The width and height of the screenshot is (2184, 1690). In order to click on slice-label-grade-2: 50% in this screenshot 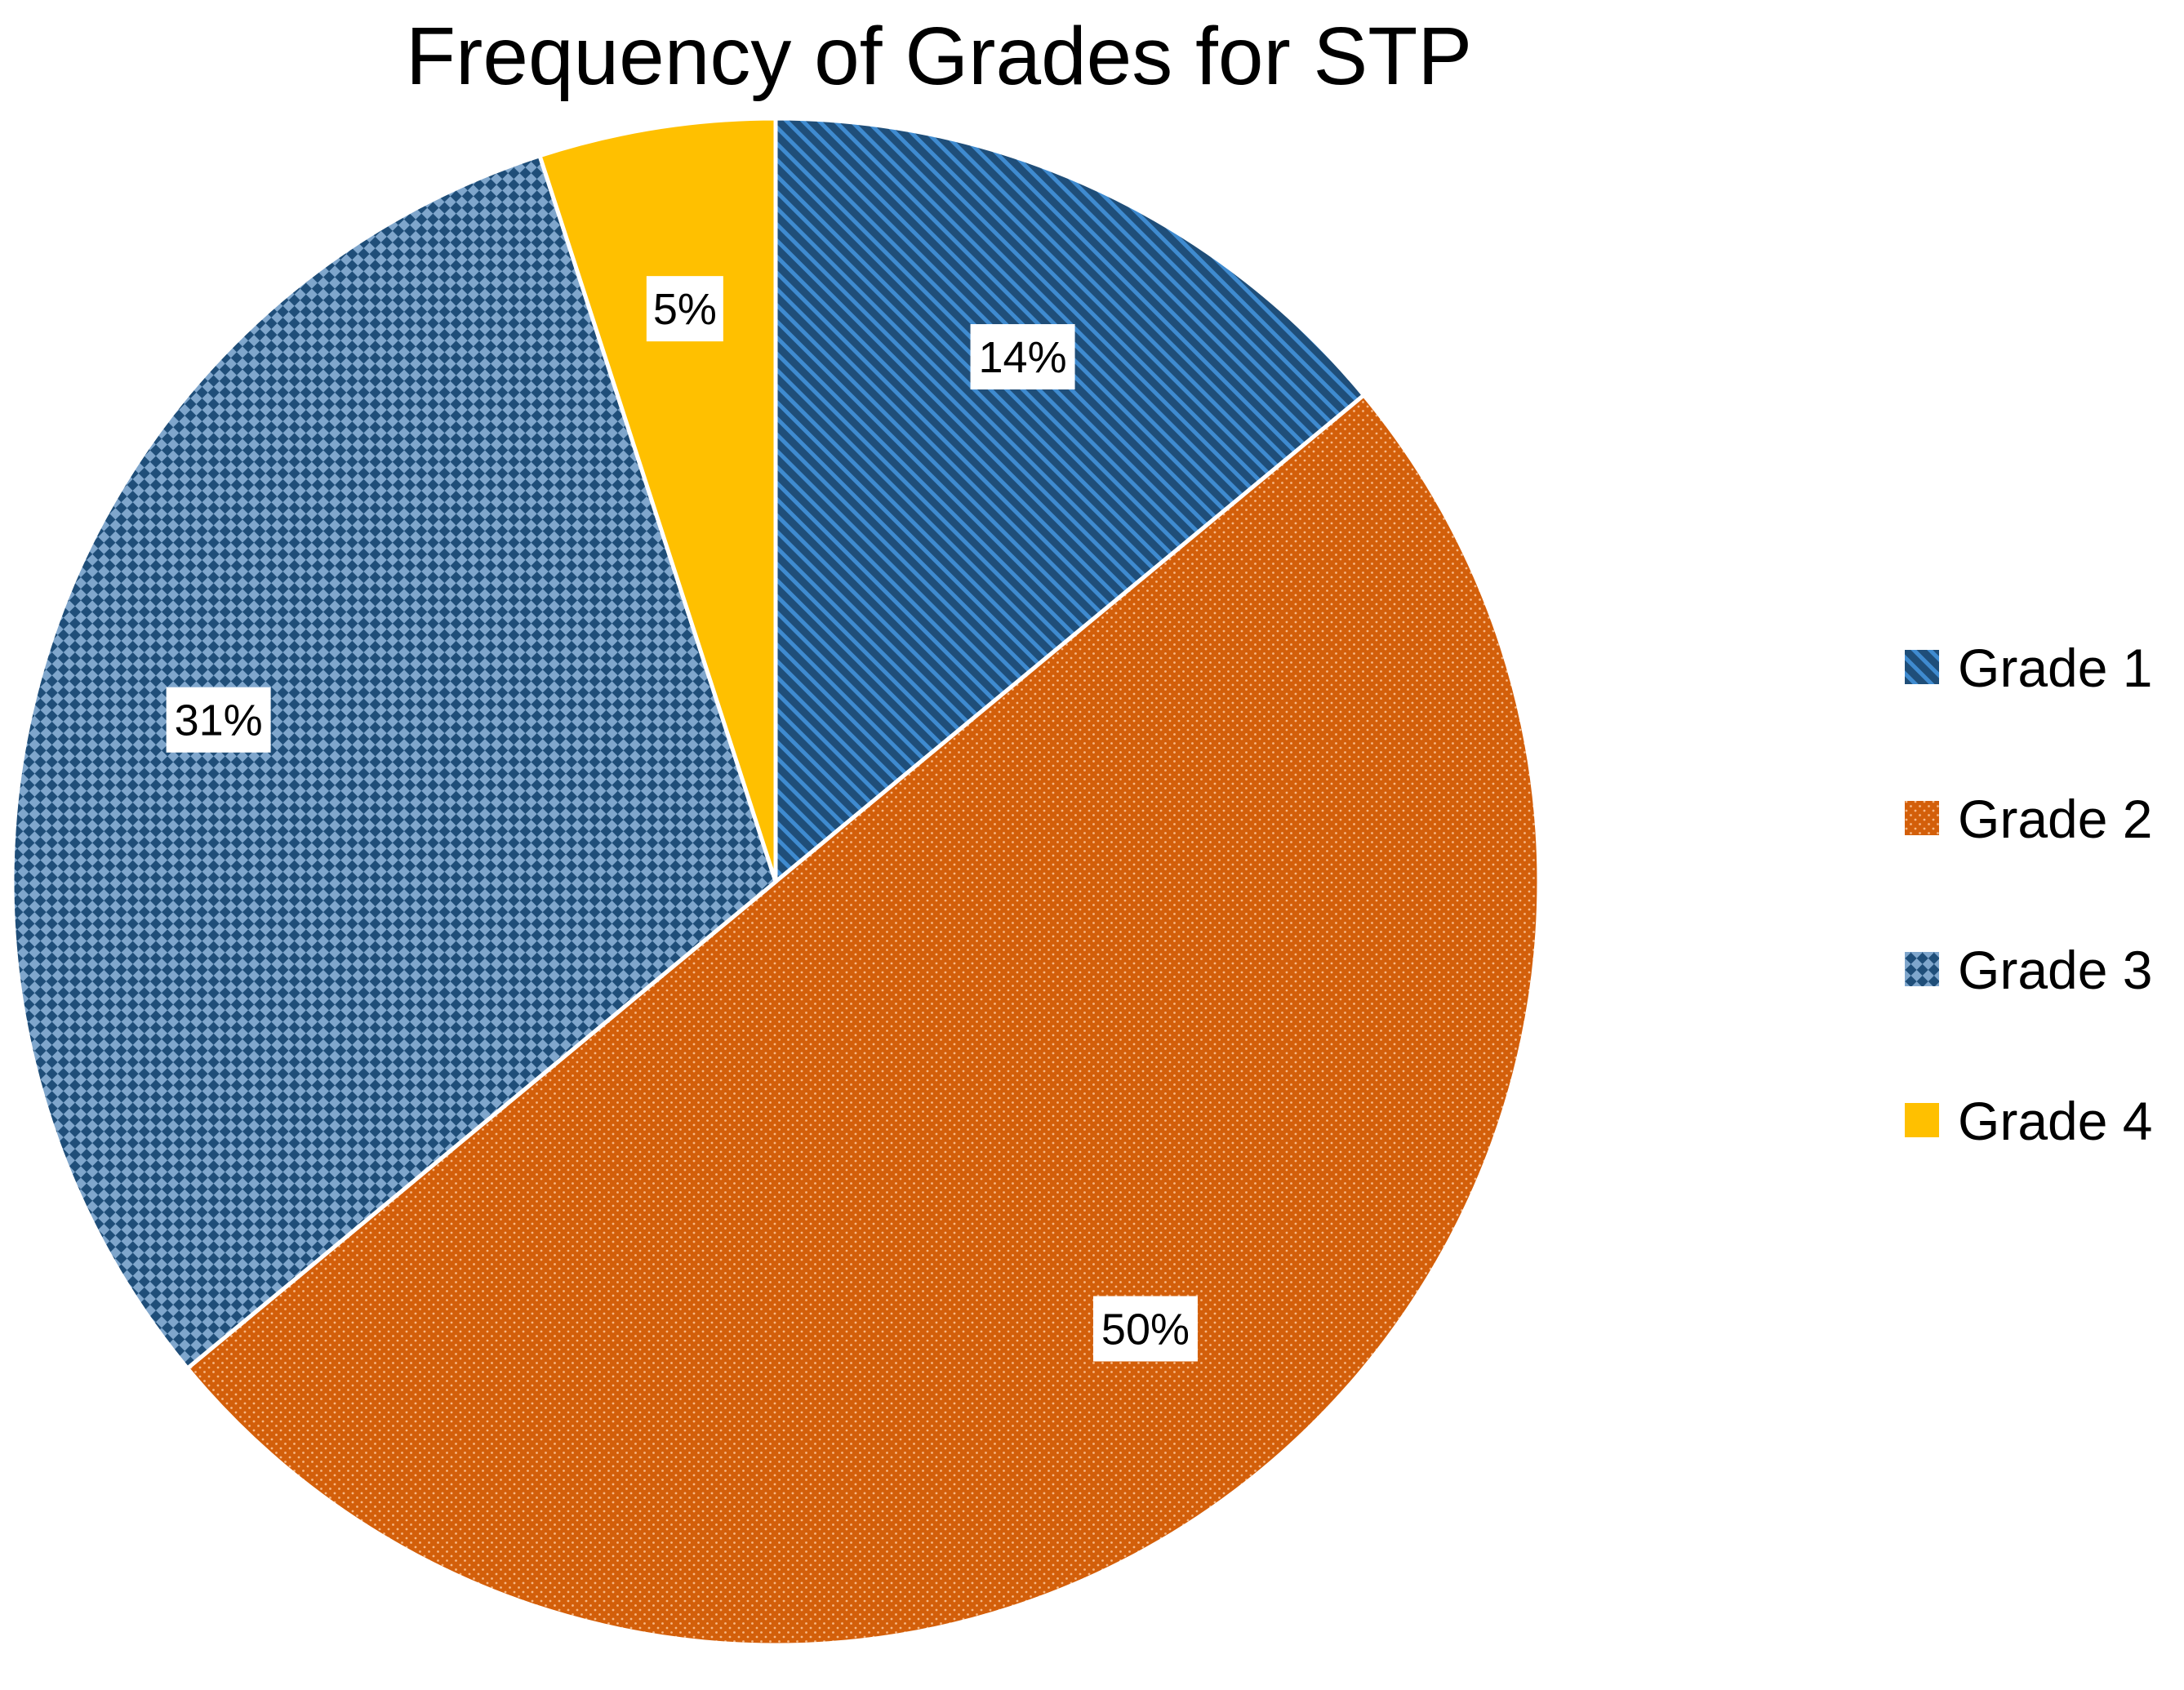, I will do `click(1145, 1329)`.